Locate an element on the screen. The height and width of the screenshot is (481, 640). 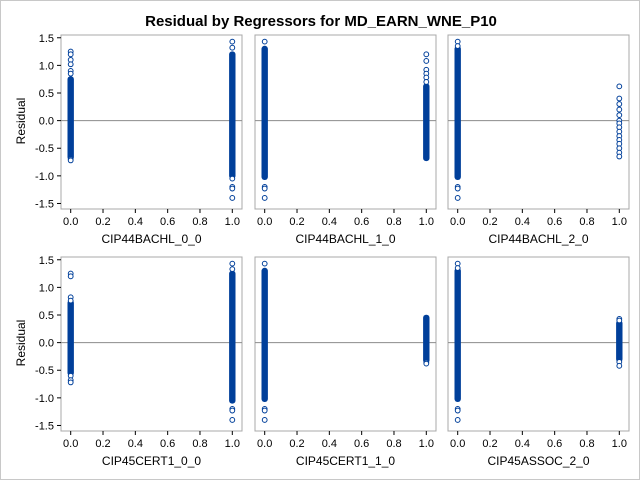
panel-5: 0.0 0.2 0.4 0.6 0.8 1.0 CIP45CERT1_1_0 is located at coordinates (345, 362).